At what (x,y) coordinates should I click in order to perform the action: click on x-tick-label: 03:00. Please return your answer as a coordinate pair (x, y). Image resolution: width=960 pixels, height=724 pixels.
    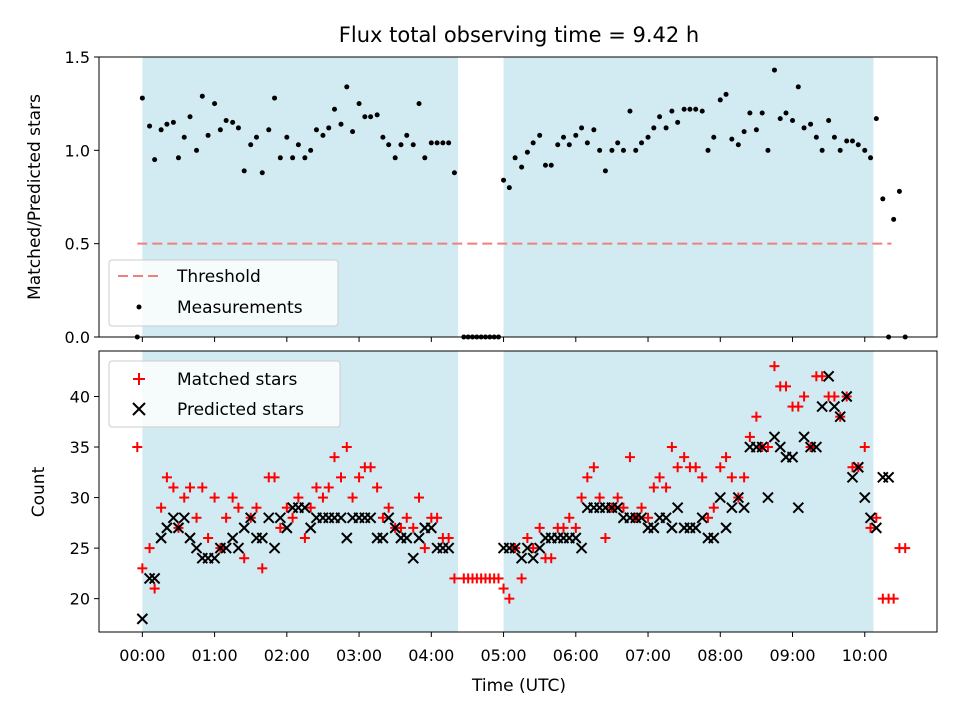
    Looking at the image, I should click on (359, 655).